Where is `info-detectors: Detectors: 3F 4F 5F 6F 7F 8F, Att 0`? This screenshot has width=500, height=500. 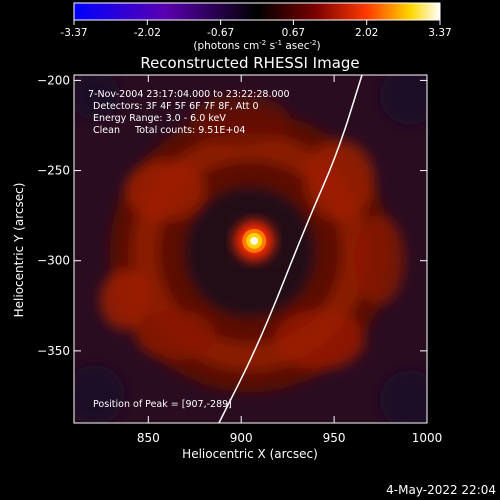 info-detectors: Detectors: 3F 4F 5F 6F 7F 8F, Att 0 is located at coordinates (176, 106).